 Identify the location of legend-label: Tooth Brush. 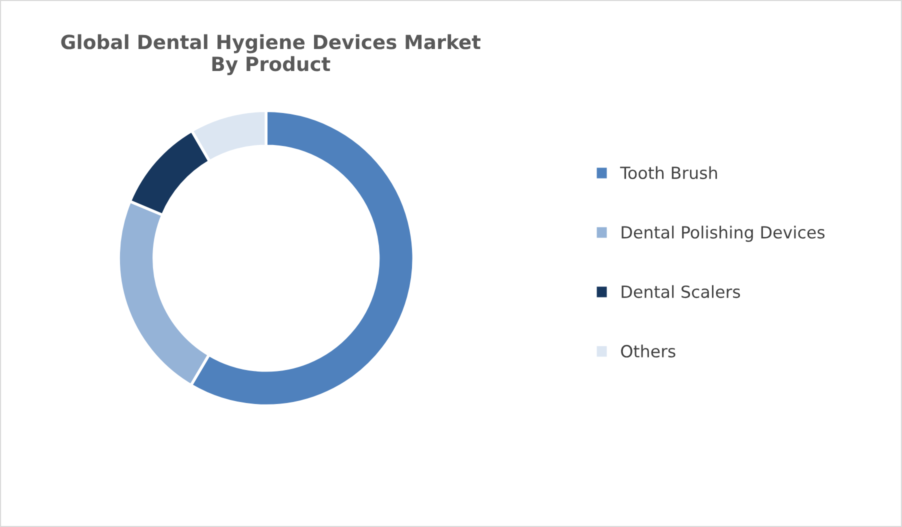
(668, 173).